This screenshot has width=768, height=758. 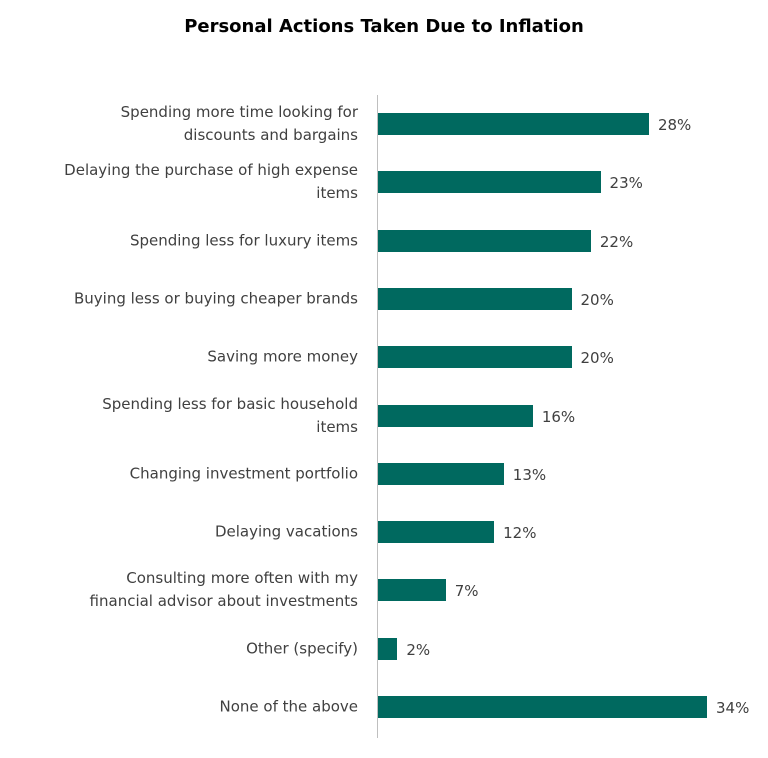 I want to click on category-label: Buying less or buying cheaper brands, so click(x=216, y=298).